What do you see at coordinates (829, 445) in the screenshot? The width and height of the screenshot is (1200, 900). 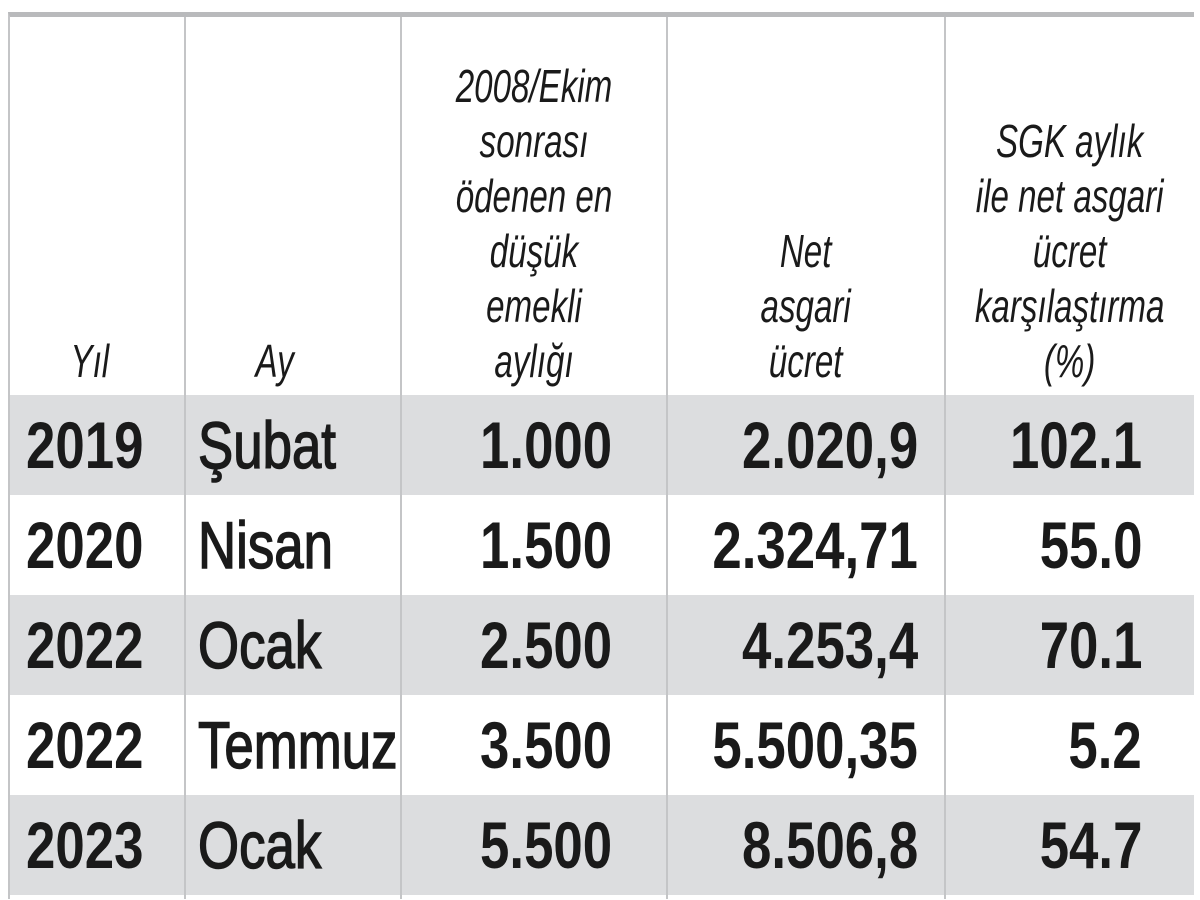 I see `cell-net-min-wage-text: 2.020,9` at bounding box center [829, 445].